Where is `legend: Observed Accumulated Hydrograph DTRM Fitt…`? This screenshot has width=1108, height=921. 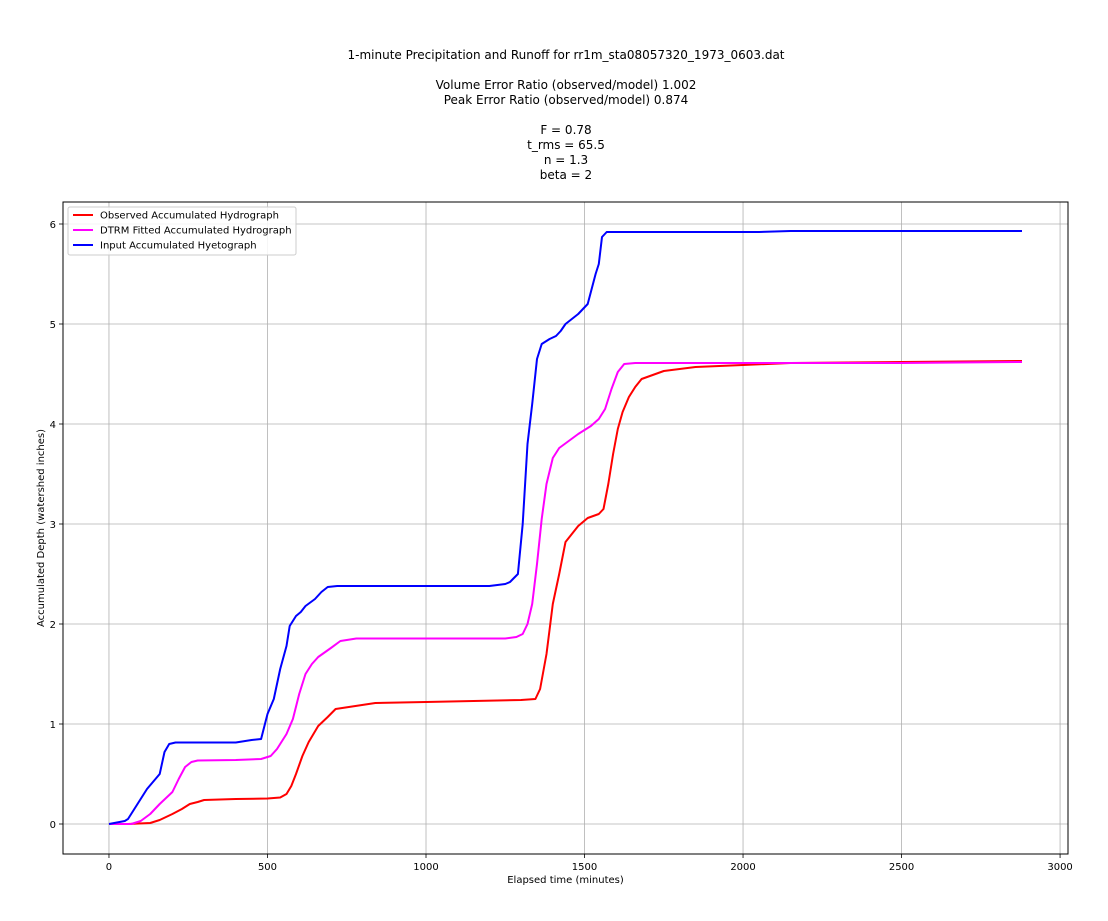
legend: Observed Accumulated Hydrograph DTRM Fitt… is located at coordinates (182, 231).